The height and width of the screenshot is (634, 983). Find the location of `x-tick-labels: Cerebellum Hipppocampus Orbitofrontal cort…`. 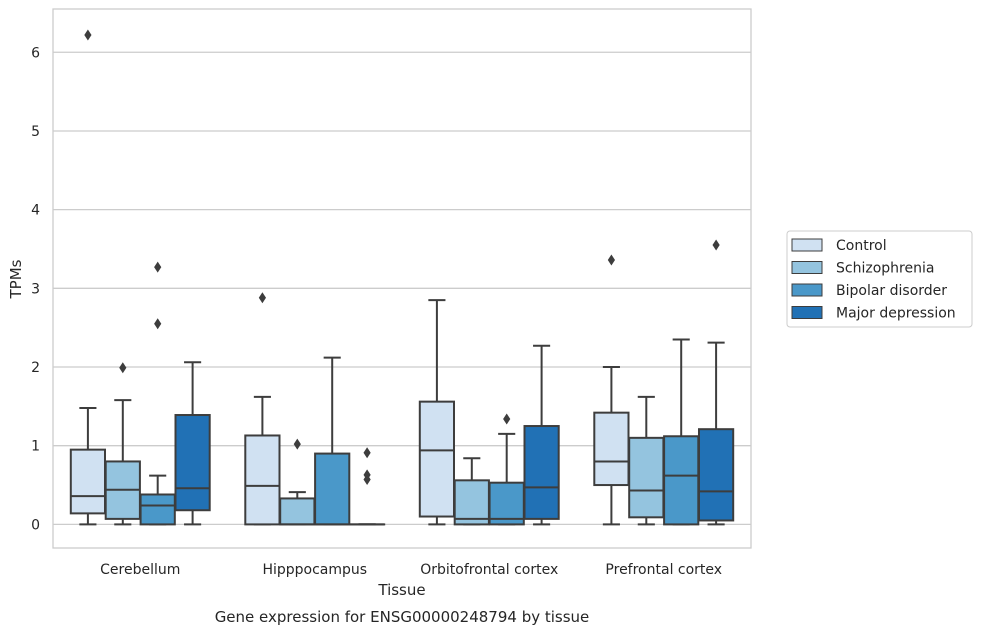

x-tick-labels: Cerebellum Hipppocampus Orbitofrontal cort… is located at coordinates (411, 570).